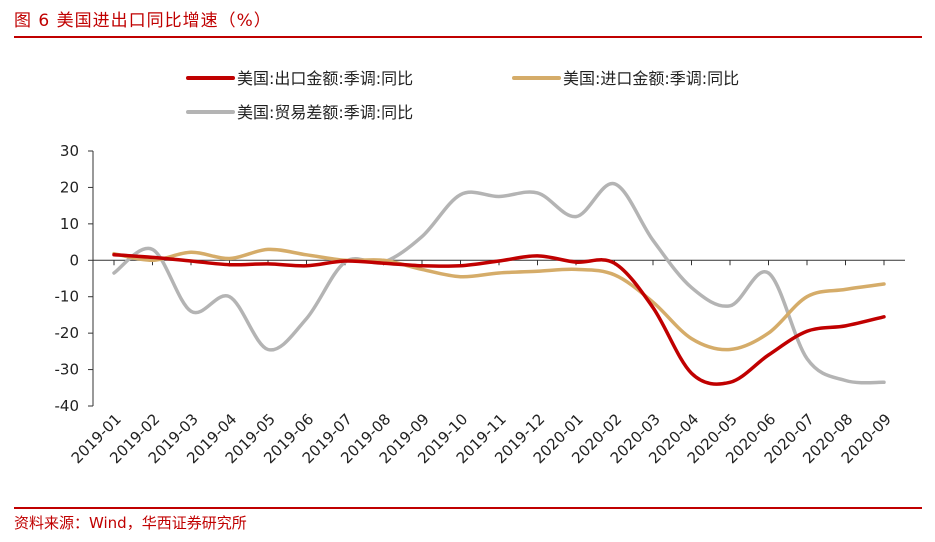 This screenshot has width=935, height=542. Describe the element at coordinates (468, 37) in the screenshot. I see `title-divider` at that location.